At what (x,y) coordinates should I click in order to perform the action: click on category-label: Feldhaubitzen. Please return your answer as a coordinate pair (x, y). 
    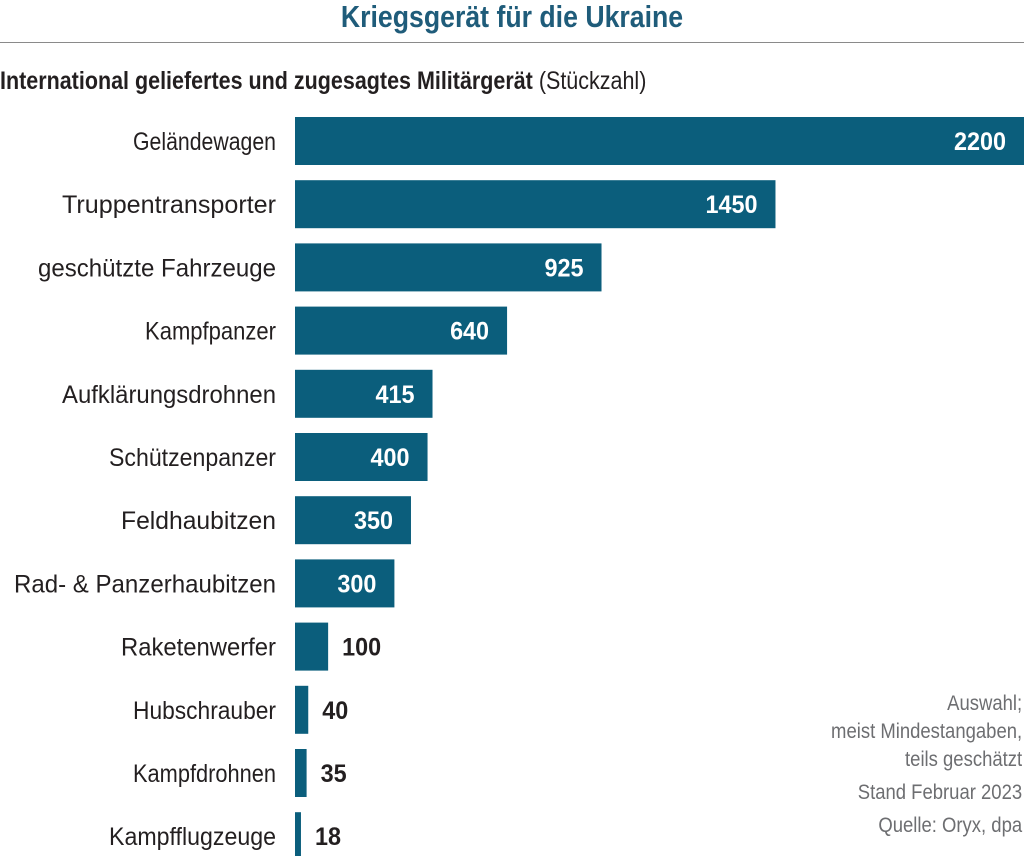
    Looking at the image, I should click on (198, 521).